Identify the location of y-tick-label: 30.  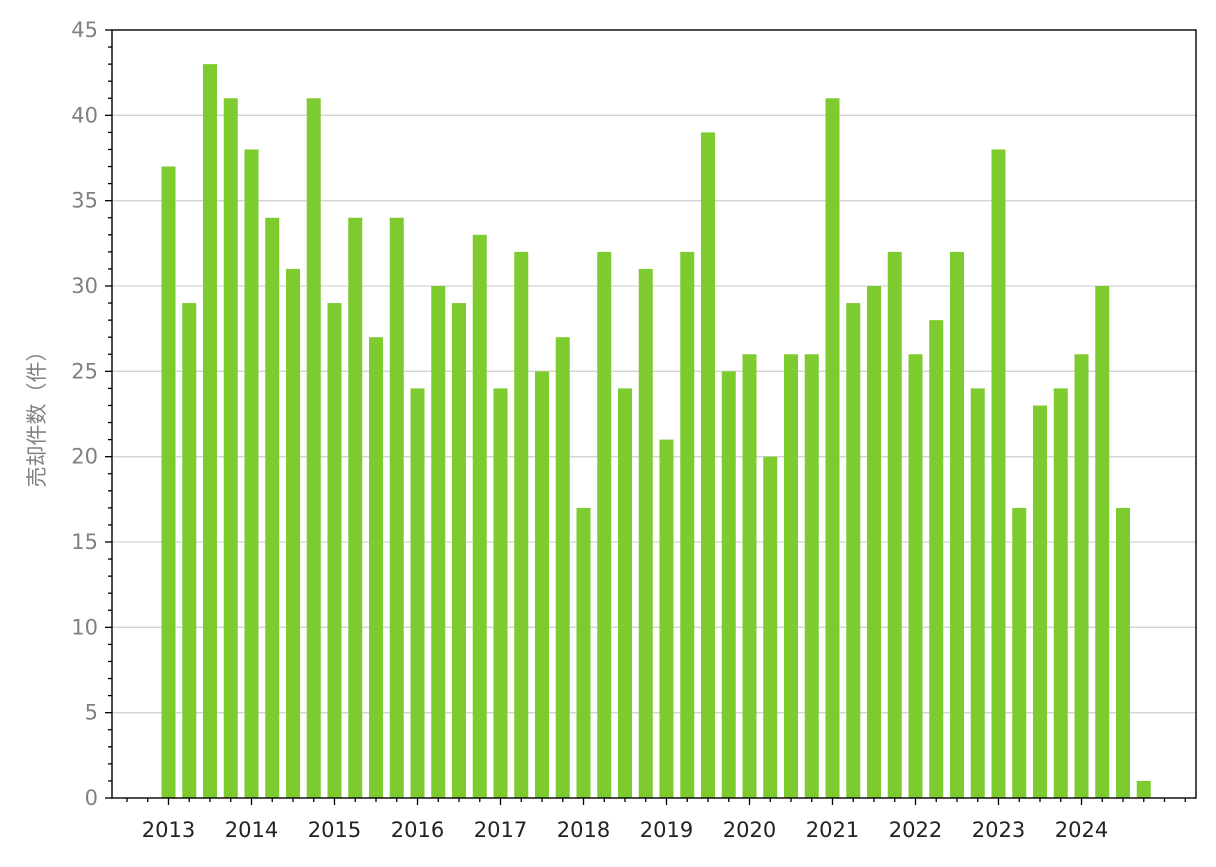
(84, 286).